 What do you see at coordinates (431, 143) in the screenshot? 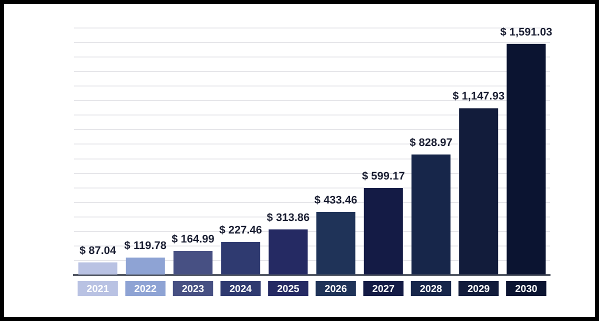
I see `data-label: $ 828.97` at bounding box center [431, 143].